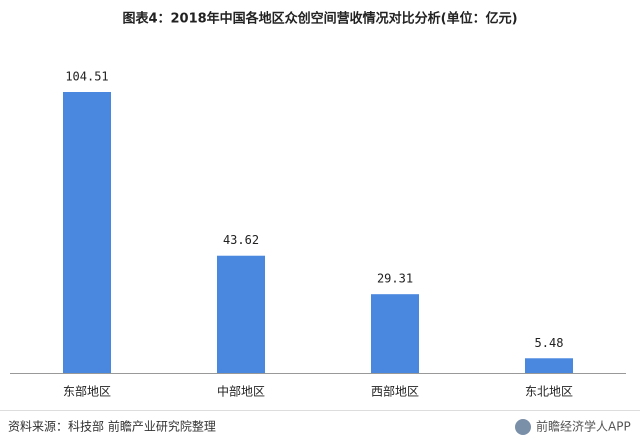 The image size is (640, 447). What do you see at coordinates (319, 19) in the screenshot?
I see `chart-title: 图表4：2018年中国各地区众创空间营收情况对比分析(单位：亿元)` at bounding box center [319, 19].